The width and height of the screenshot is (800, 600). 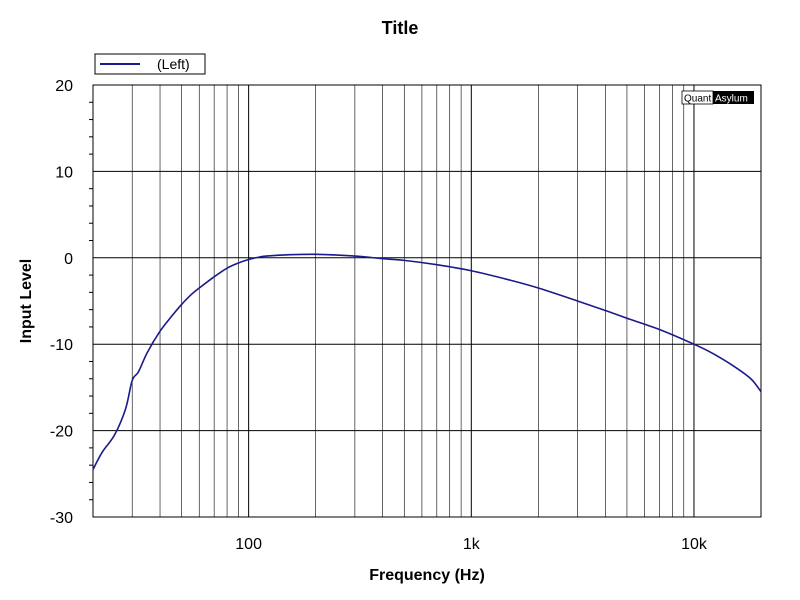 I want to click on svg-text: Asylum, so click(x=731, y=99).